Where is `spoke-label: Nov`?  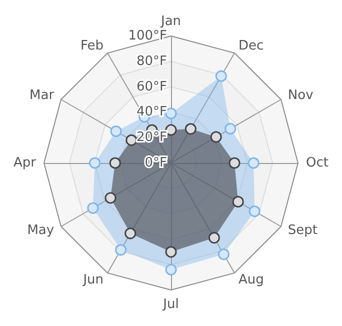 spoke-label: Nov is located at coordinates (301, 95).